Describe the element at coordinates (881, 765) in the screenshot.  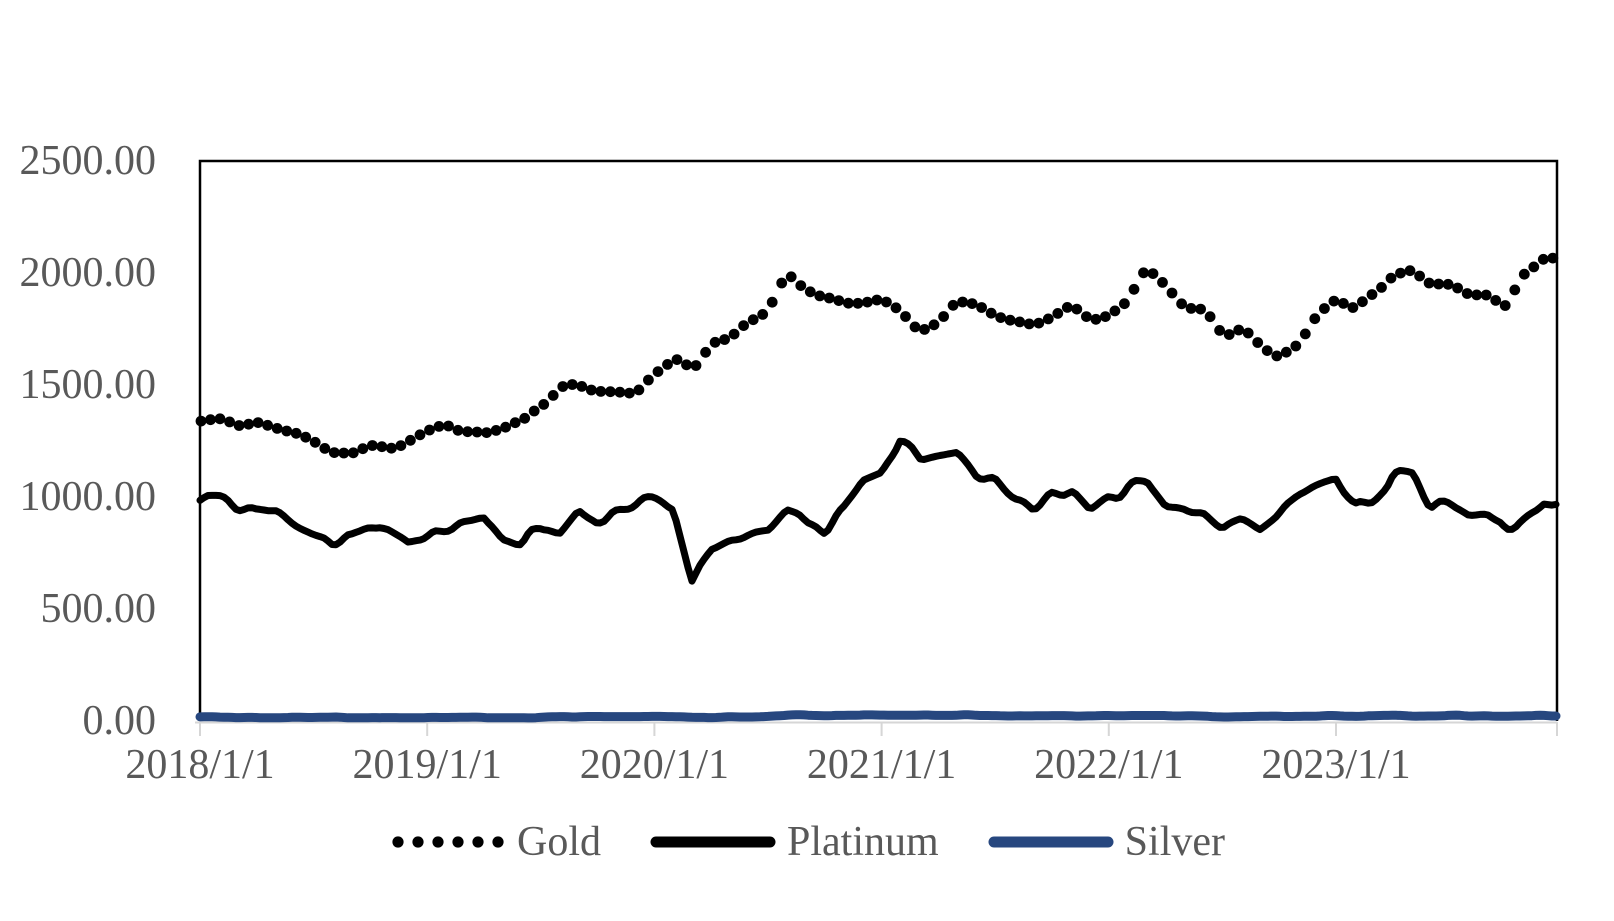
I see `x-axis-tick-label: 2021/1/1` at that location.